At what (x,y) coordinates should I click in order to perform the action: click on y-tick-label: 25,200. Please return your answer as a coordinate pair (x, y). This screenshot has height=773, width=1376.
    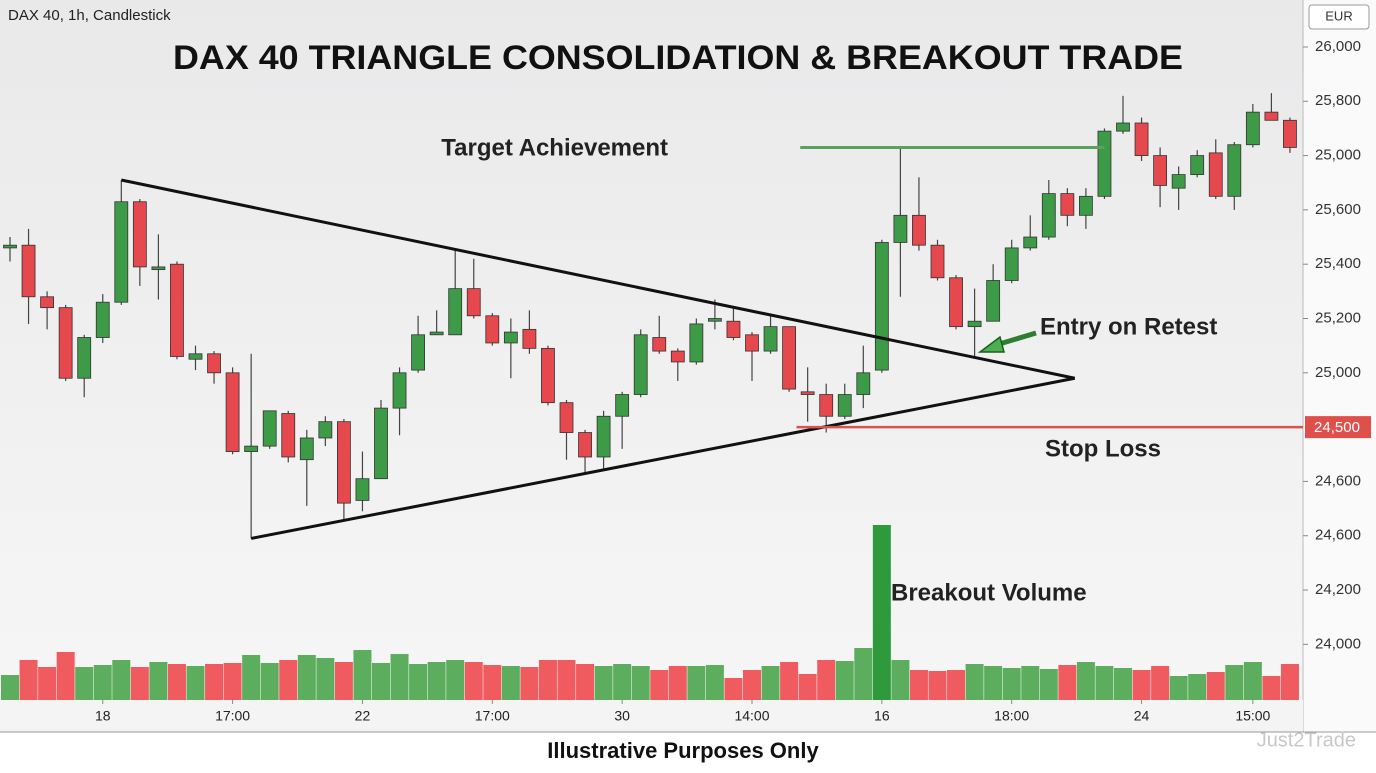
    Looking at the image, I should click on (1338, 317).